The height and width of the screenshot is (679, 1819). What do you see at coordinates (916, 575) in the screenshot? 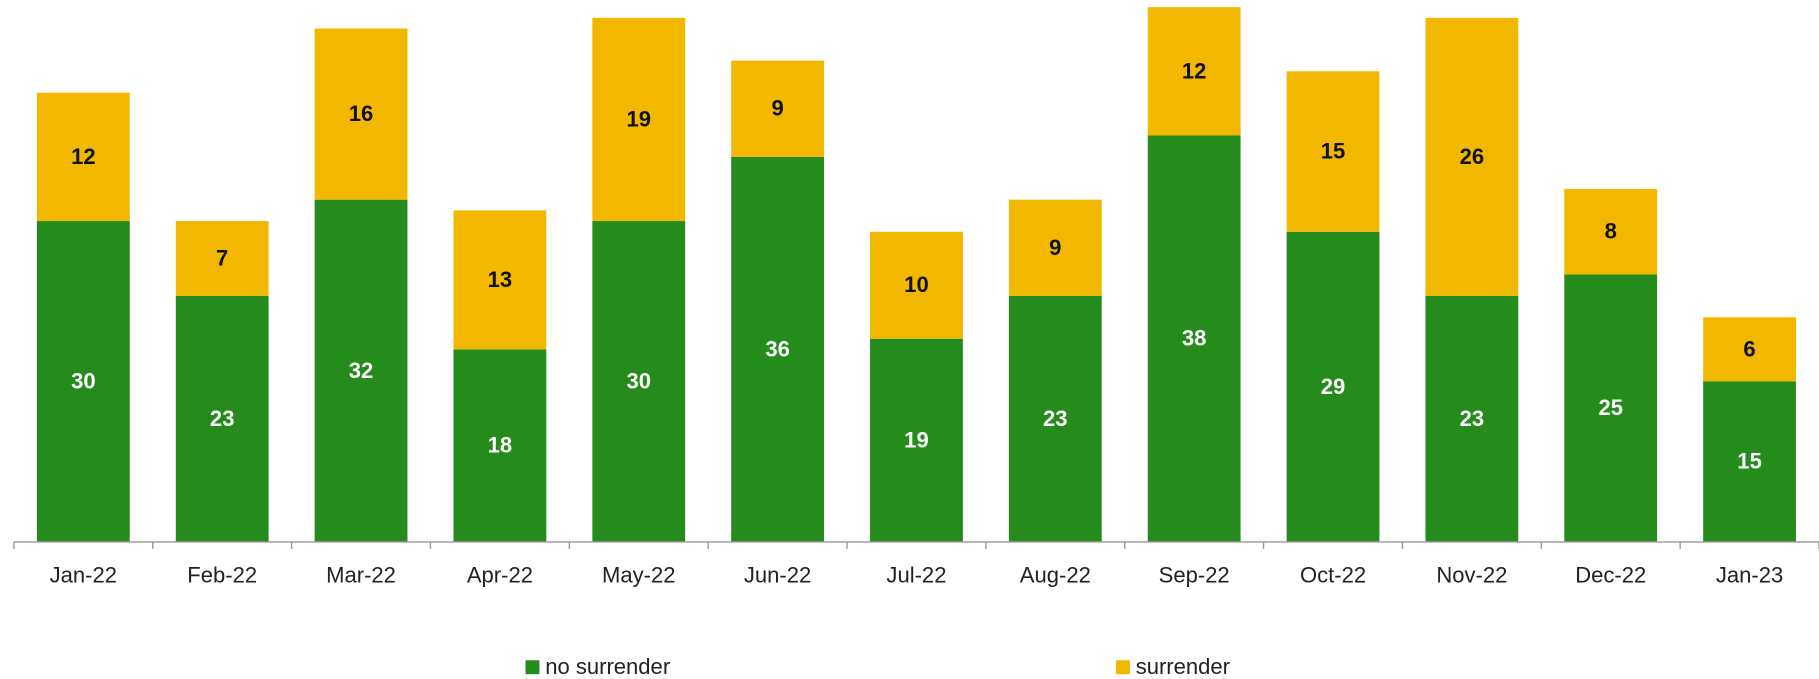
I see `x-tick-label: Jul-22` at bounding box center [916, 575].